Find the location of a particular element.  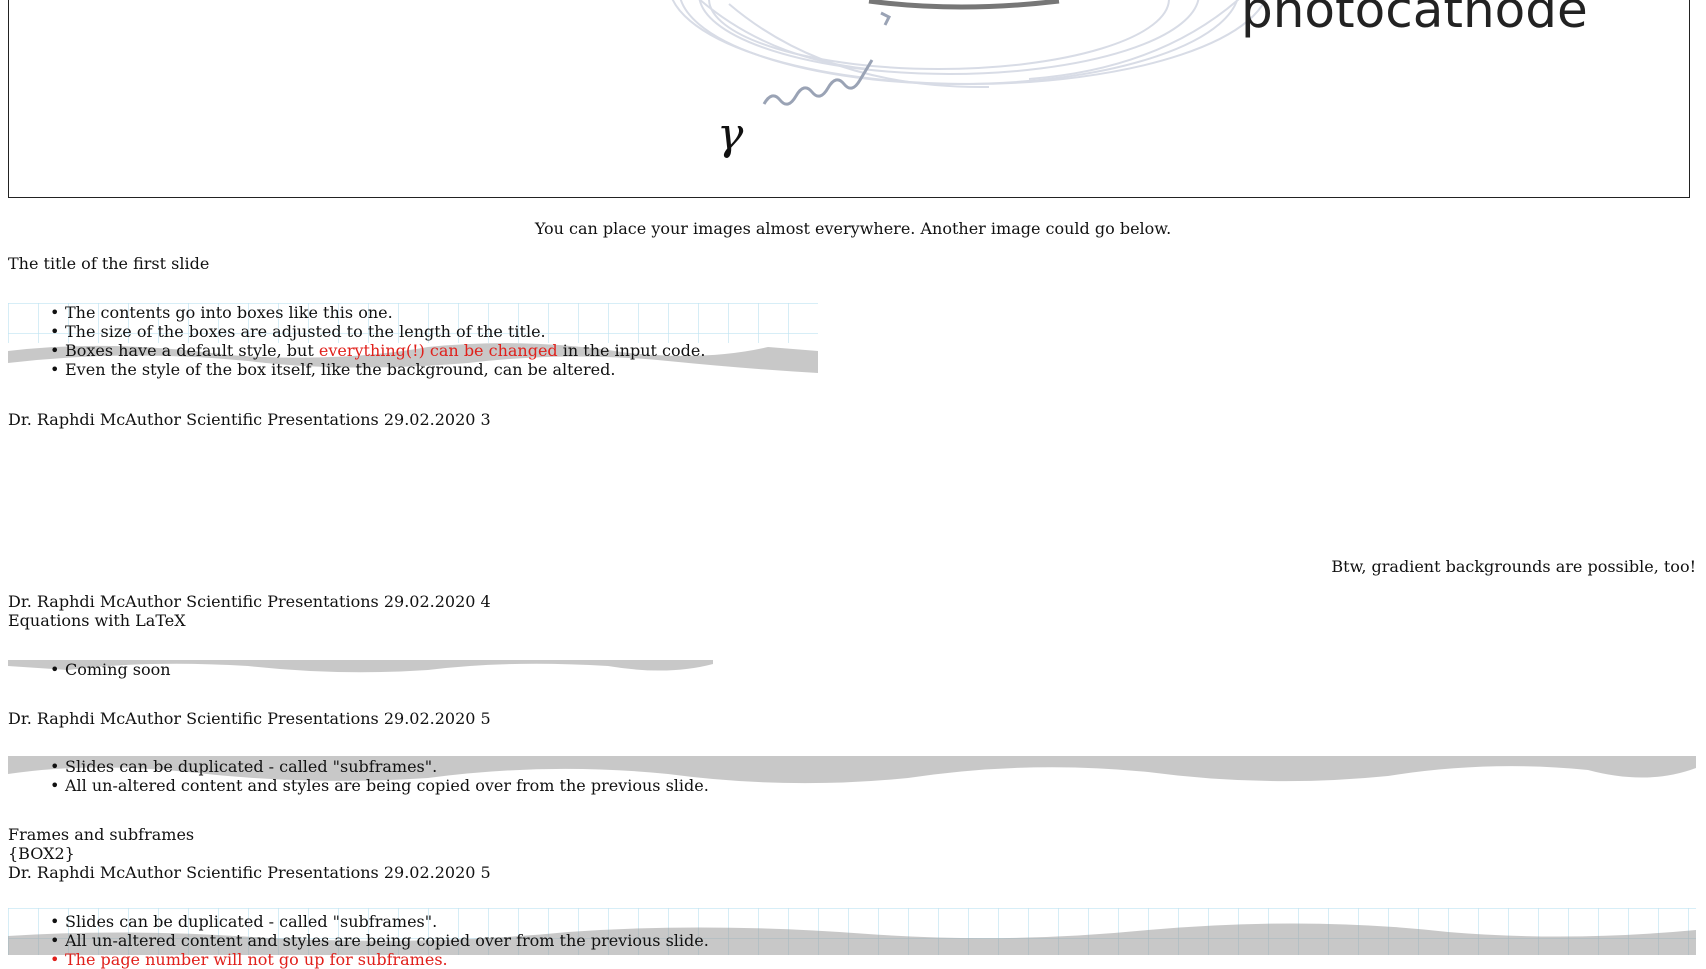

box-placeholder: {BOX2} is located at coordinates (41, 853).